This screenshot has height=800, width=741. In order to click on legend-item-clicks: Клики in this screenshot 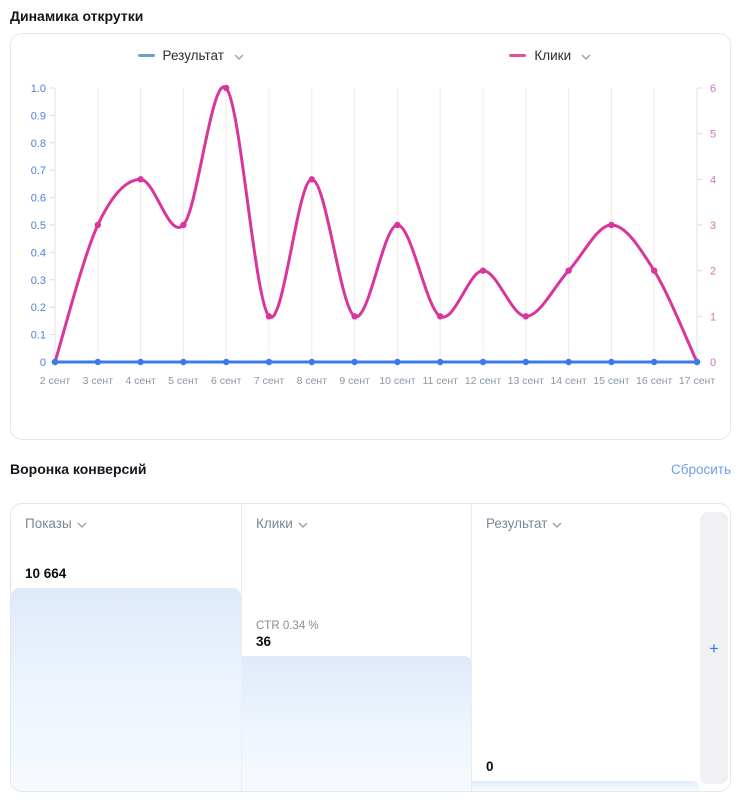, I will do `click(550, 55)`.